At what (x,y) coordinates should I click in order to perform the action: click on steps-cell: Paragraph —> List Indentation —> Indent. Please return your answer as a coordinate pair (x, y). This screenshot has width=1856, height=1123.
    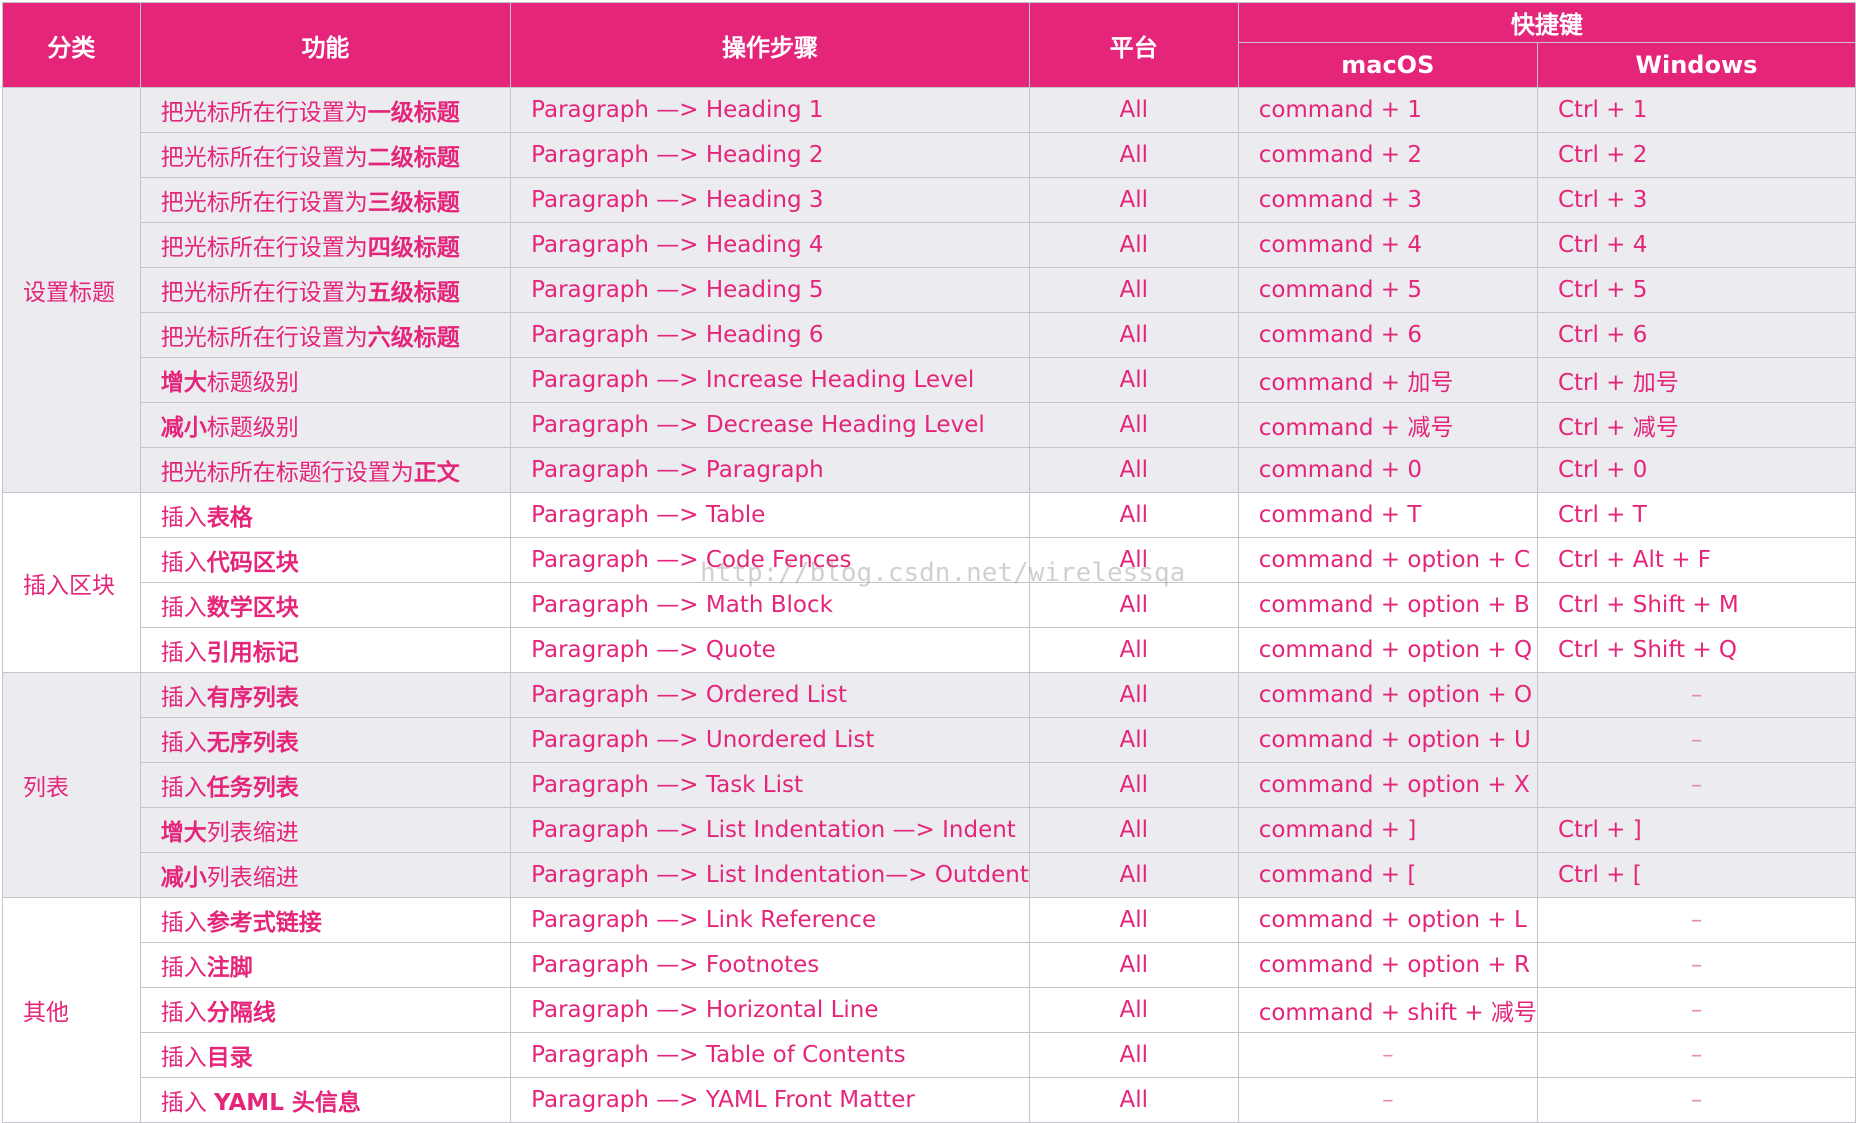
    Looking at the image, I should click on (770, 830).